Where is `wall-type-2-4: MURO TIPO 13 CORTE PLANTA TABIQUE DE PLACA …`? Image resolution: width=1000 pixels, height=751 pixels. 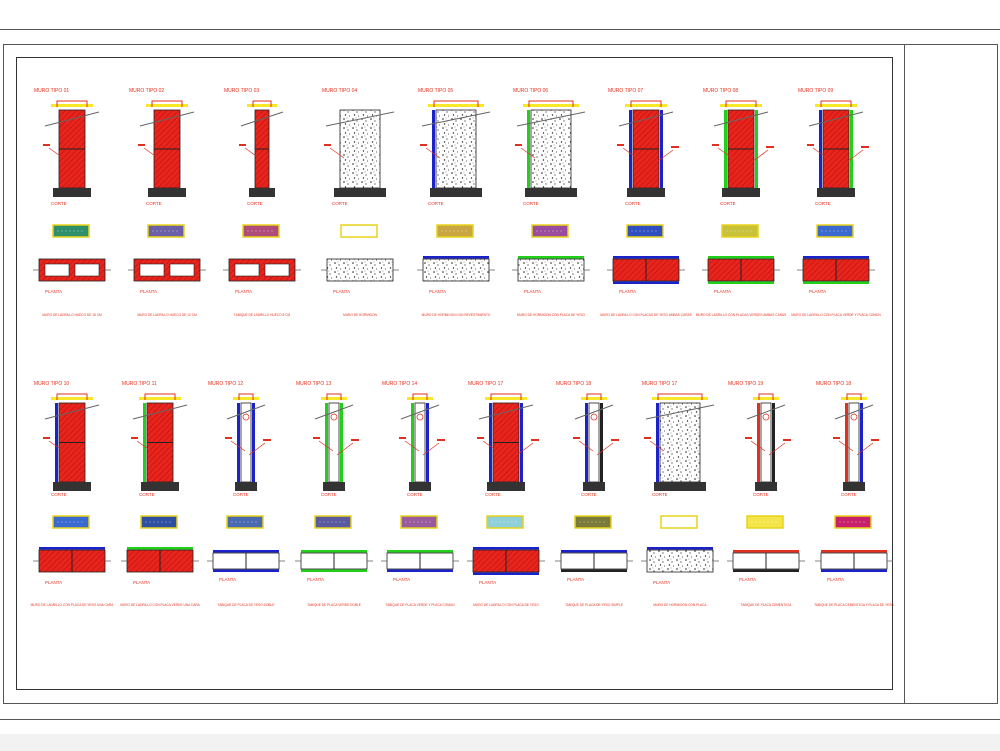 wall-type-2-4: MURO TIPO 13 CORTE PLANTA TABIQUE DE PLACA … is located at coordinates (334, 494).